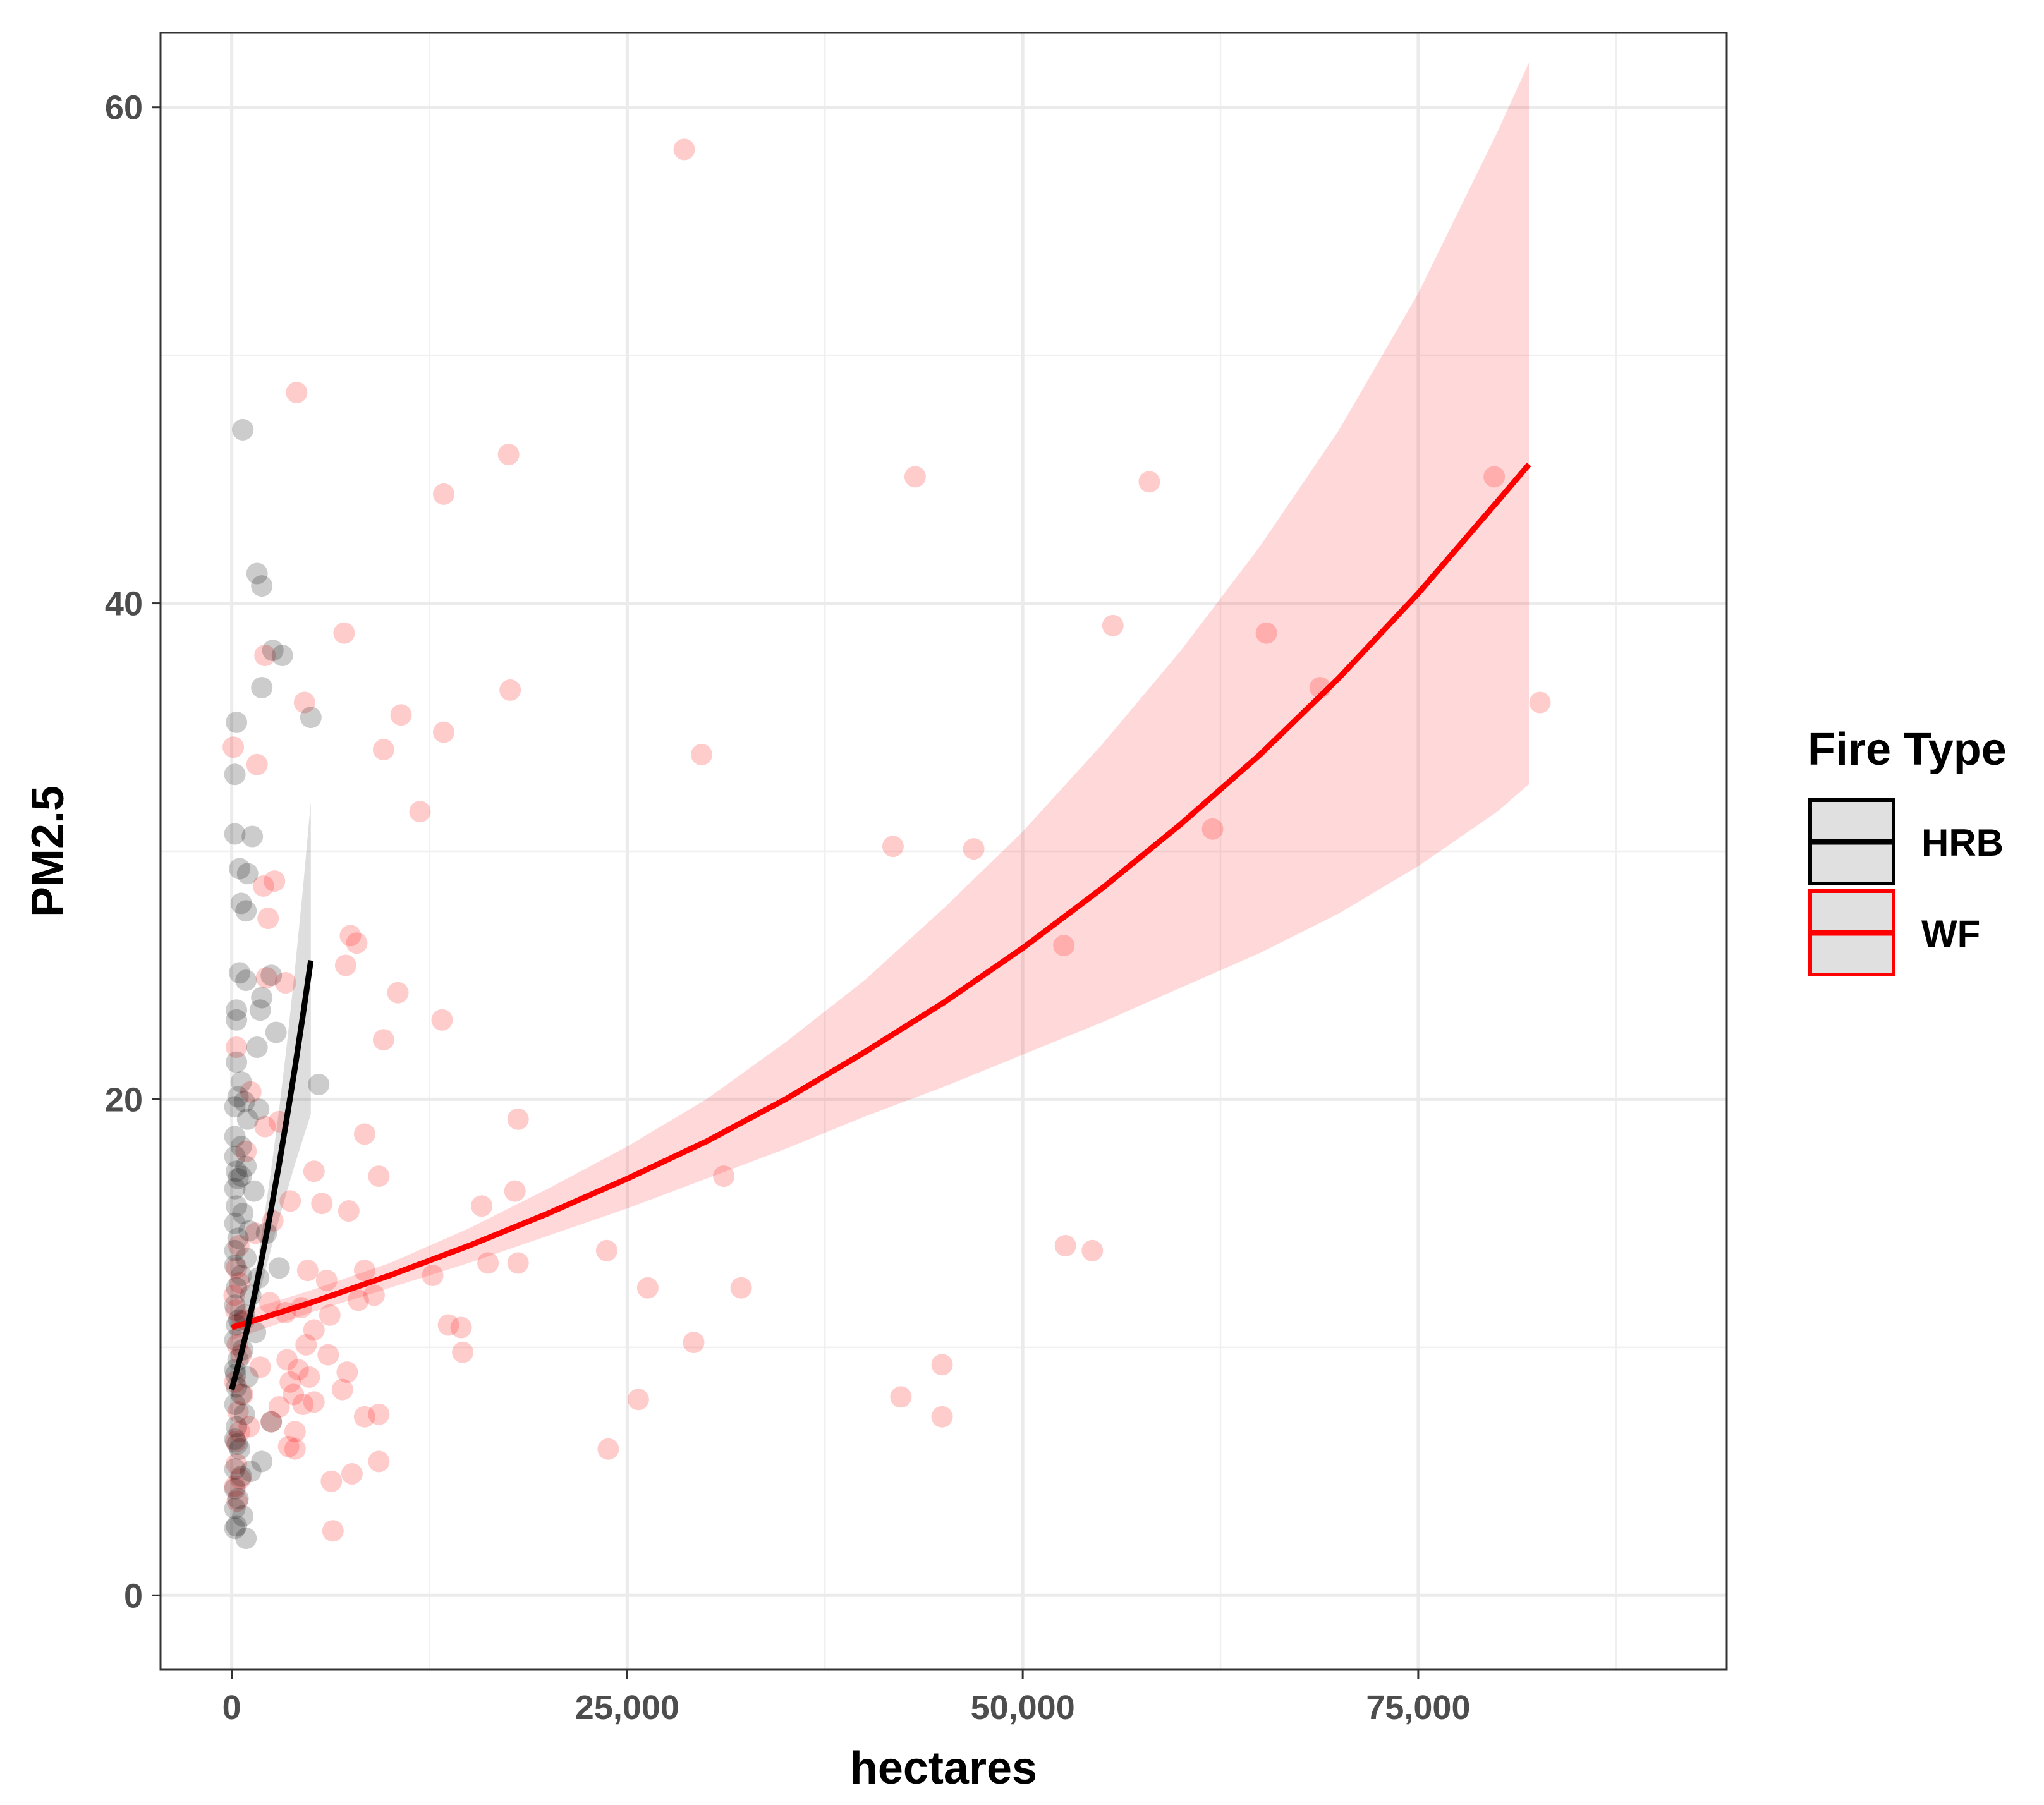  Describe the element at coordinates (133, 1596) in the screenshot. I see `y-tick-label-0: 0` at that location.